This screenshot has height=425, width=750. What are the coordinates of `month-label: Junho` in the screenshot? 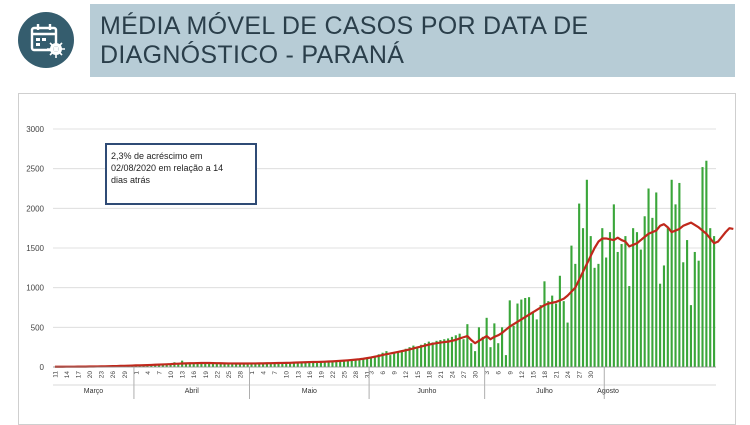 It's located at (426, 391).